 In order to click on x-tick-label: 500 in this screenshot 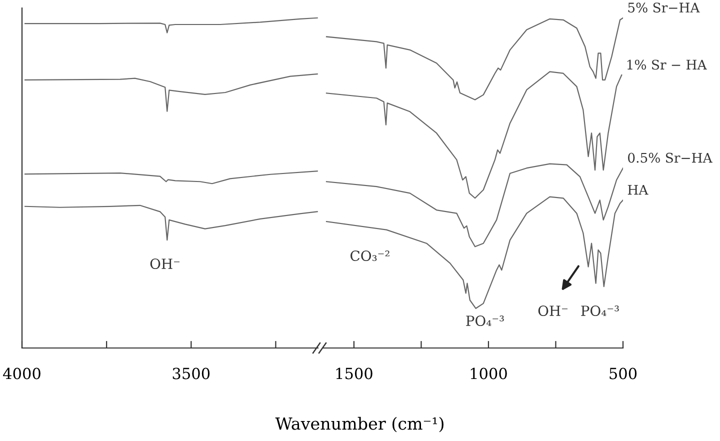, I will do `click(623, 374)`.